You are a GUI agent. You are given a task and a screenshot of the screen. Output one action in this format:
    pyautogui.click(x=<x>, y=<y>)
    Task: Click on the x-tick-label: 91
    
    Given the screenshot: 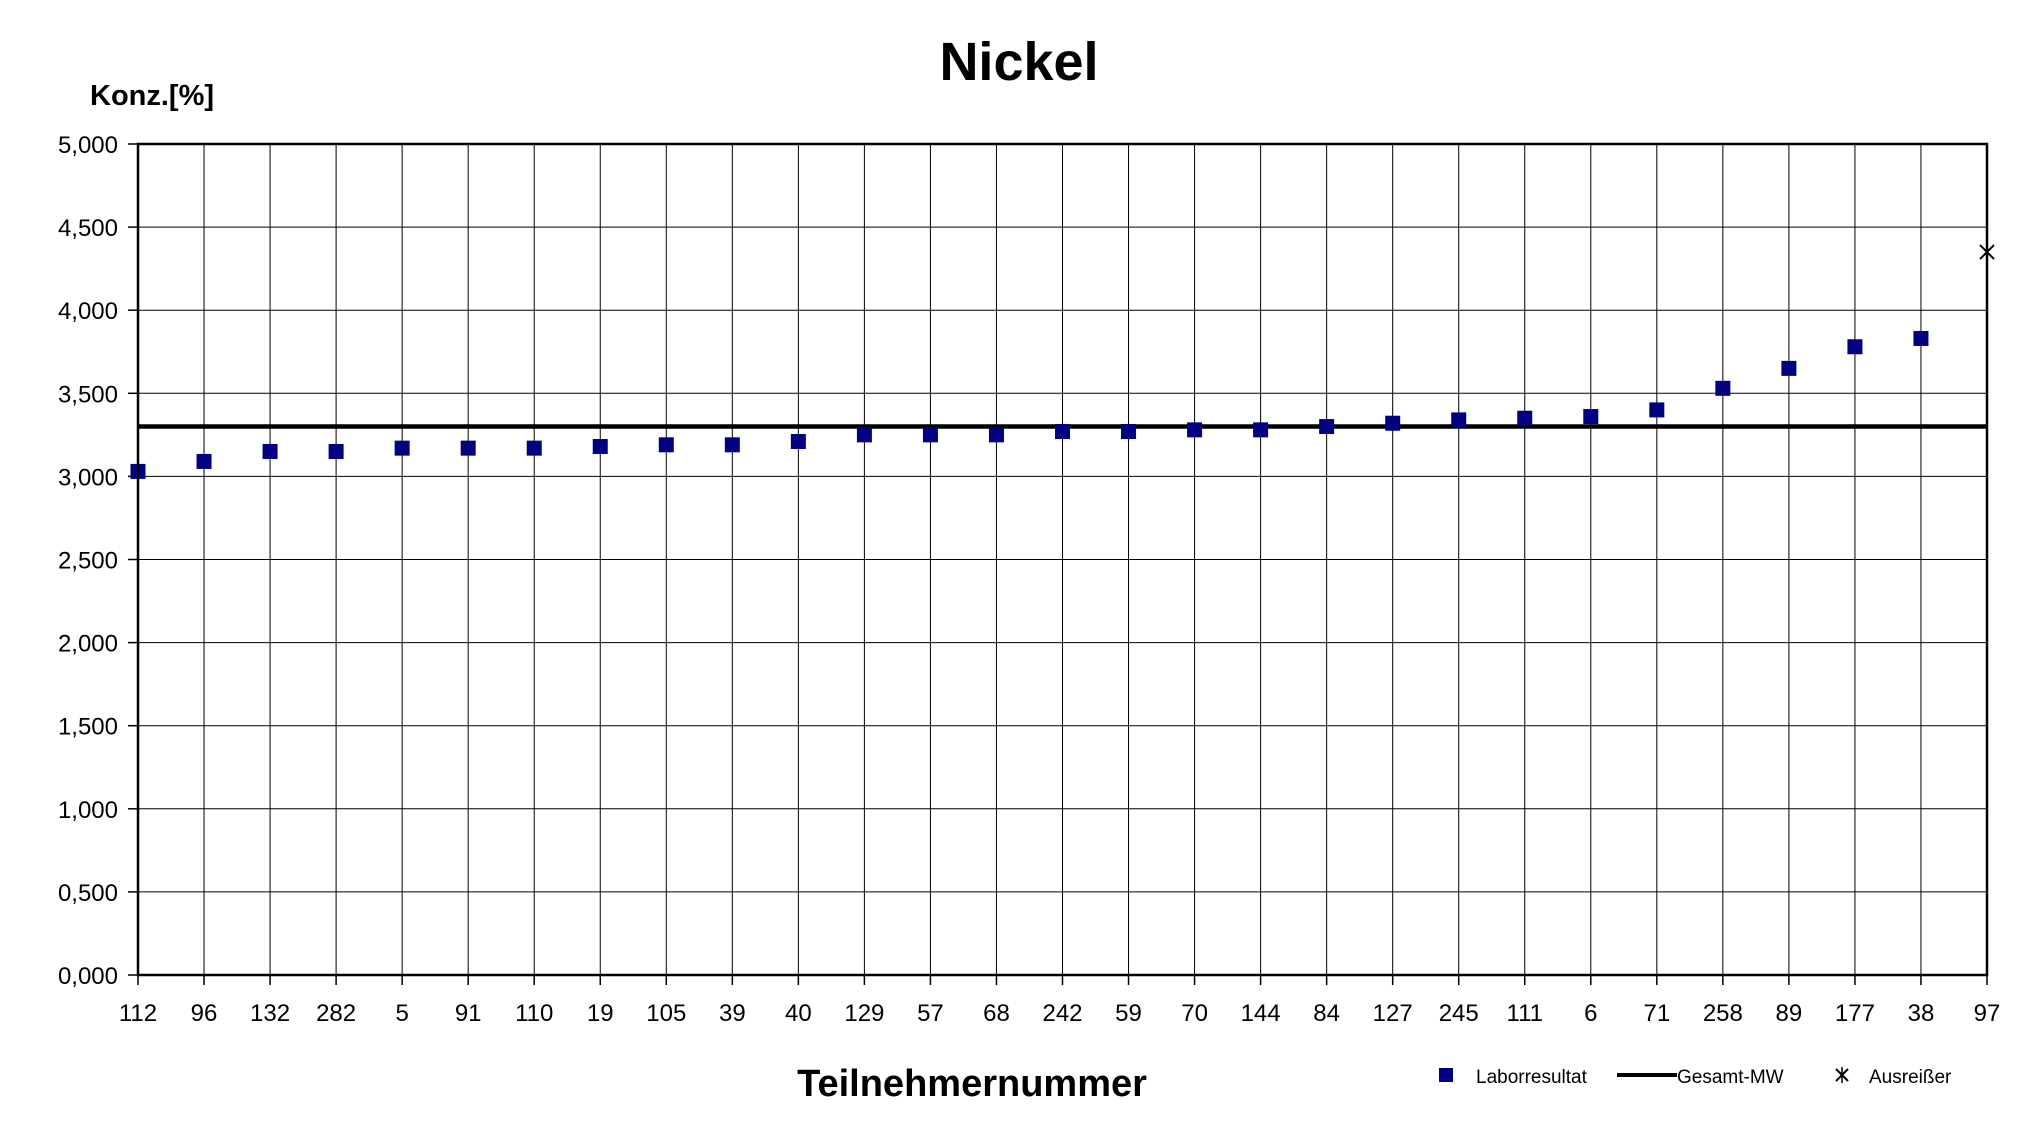 What is the action you would take?
    pyautogui.click(x=468, y=1013)
    